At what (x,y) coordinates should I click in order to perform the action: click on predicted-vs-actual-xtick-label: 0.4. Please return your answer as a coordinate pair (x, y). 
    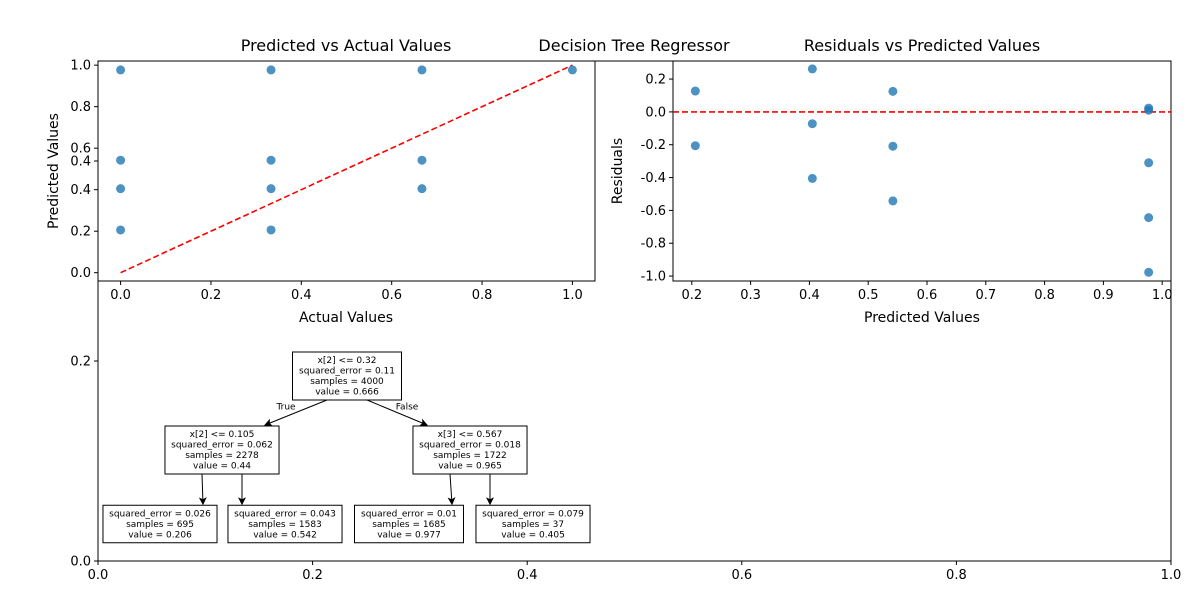
    Looking at the image, I should click on (301, 295).